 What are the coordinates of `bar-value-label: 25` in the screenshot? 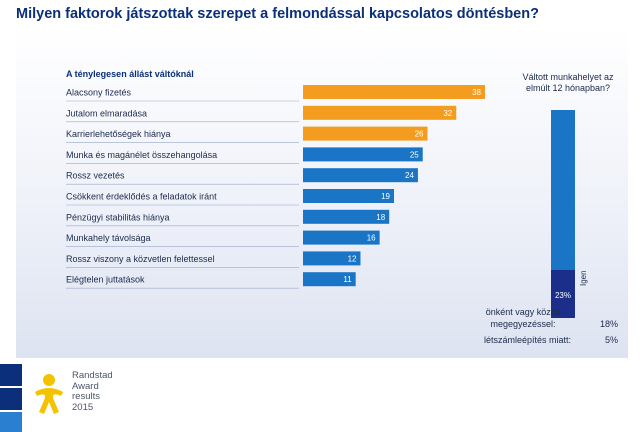 It's located at (414, 154).